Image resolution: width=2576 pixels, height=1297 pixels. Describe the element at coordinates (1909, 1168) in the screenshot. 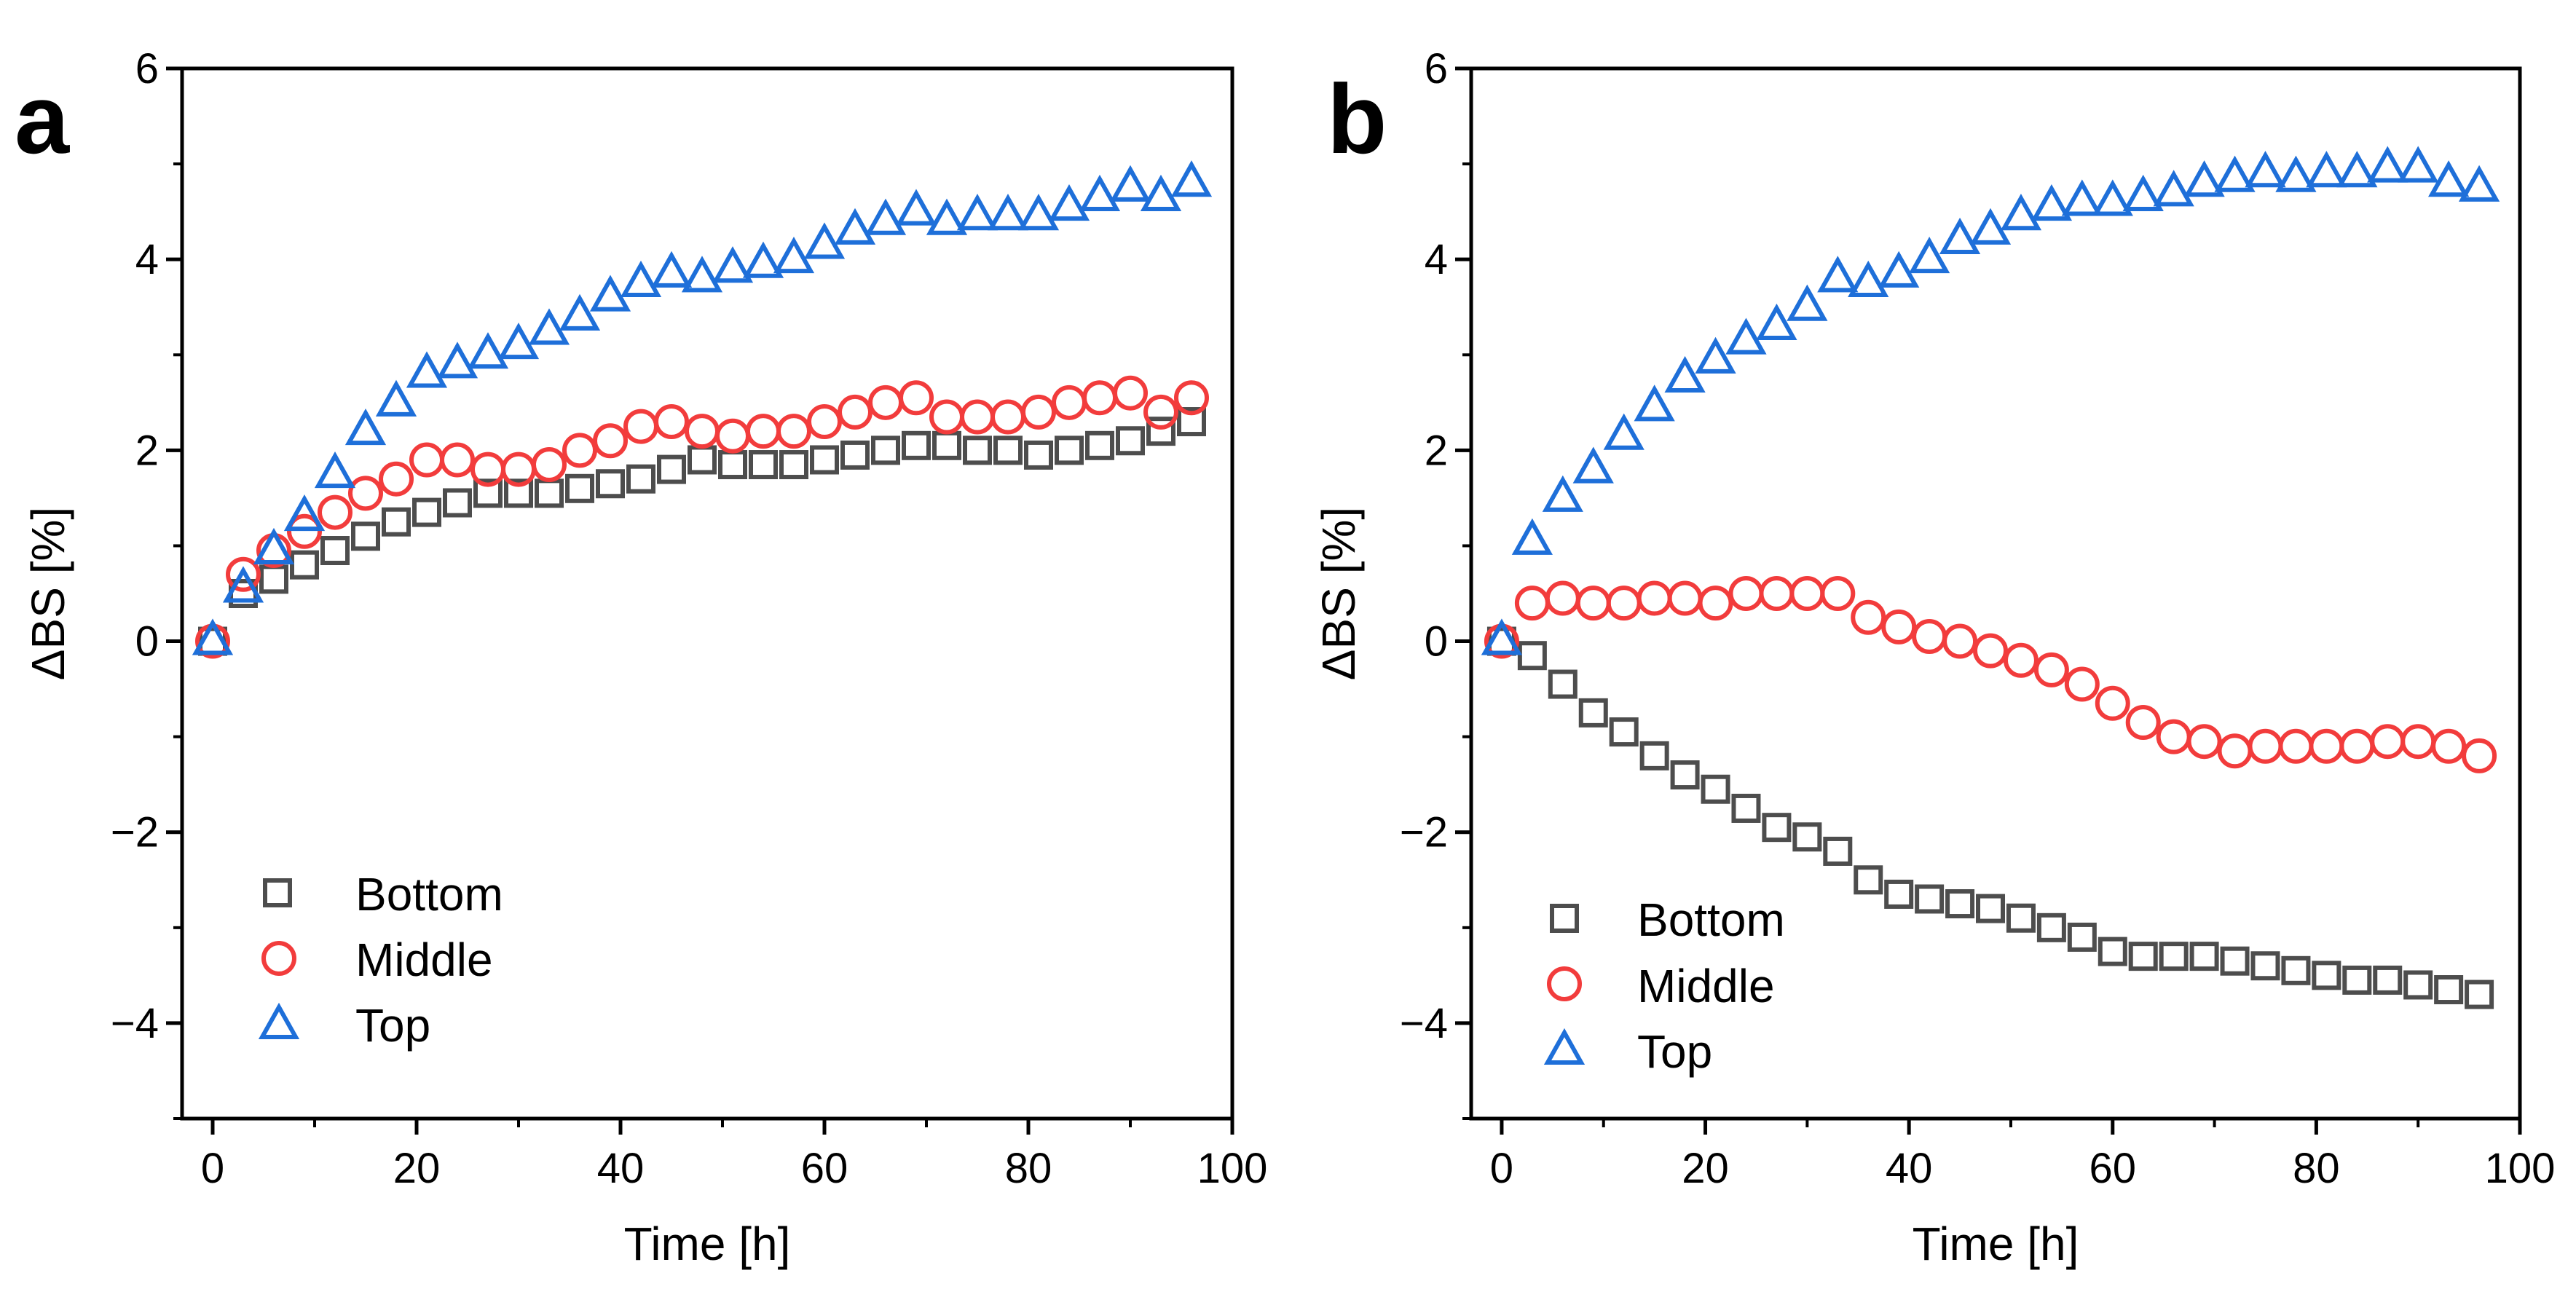

I see `x-tick-label: 40` at that location.